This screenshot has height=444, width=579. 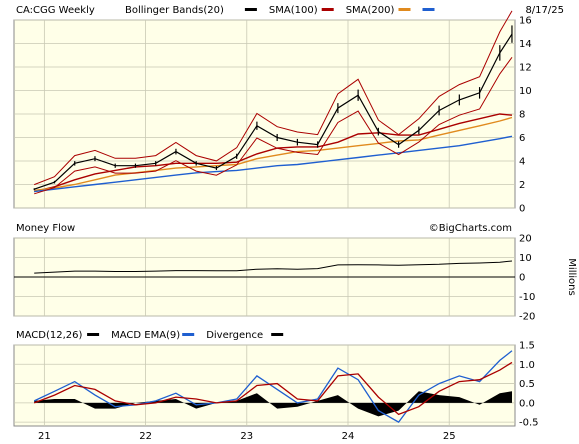 I want to click on y-tick-label: 0.5, so click(x=527, y=384).